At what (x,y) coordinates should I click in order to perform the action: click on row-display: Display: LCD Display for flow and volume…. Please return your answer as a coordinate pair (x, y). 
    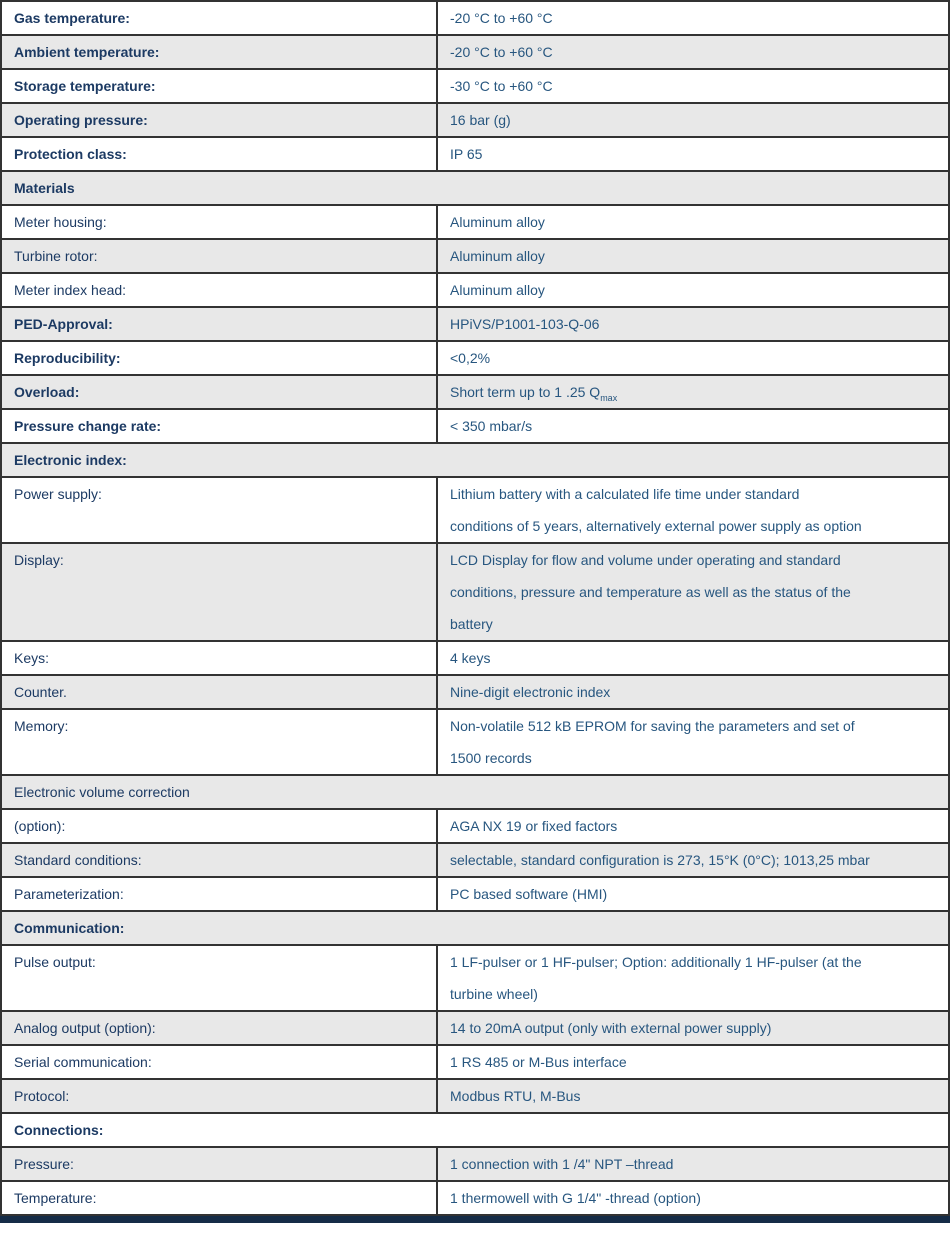
    Looking at the image, I should click on (475, 593).